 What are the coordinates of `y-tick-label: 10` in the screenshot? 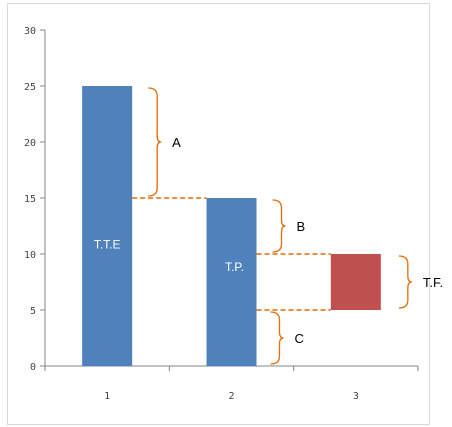 It's located at (30, 255).